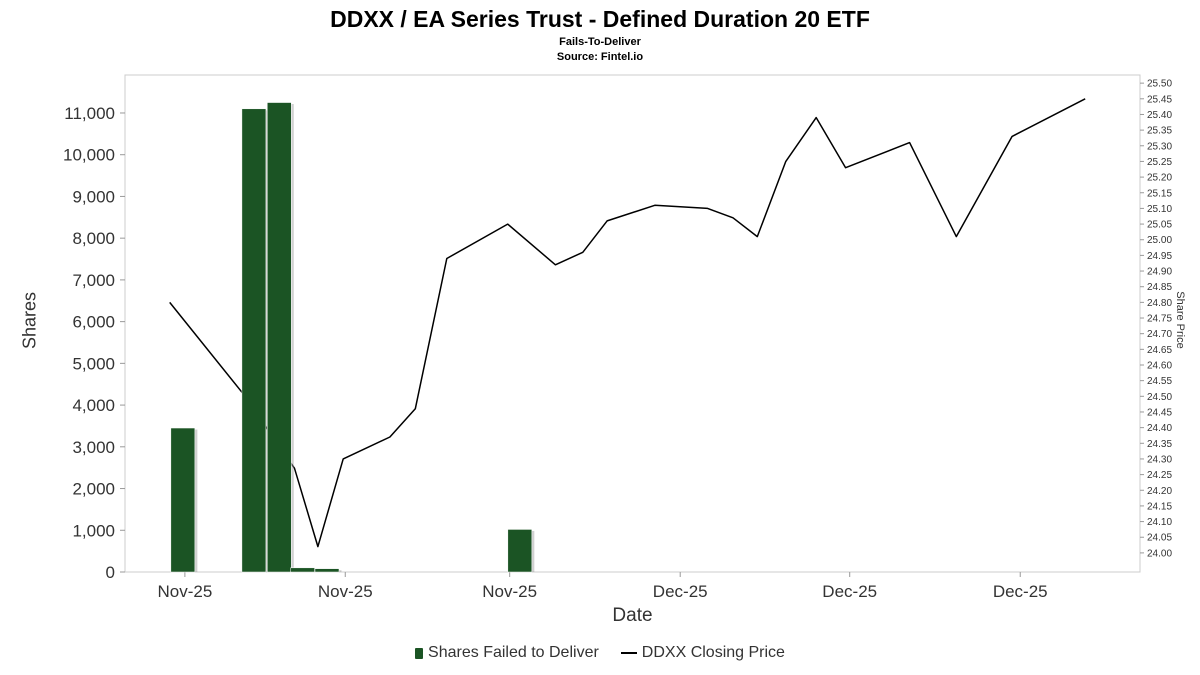  What do you see at coordinates (1159, 428) in the screenshot?
I see `svg-text: 24.40` at bounding box center [1159, 428].